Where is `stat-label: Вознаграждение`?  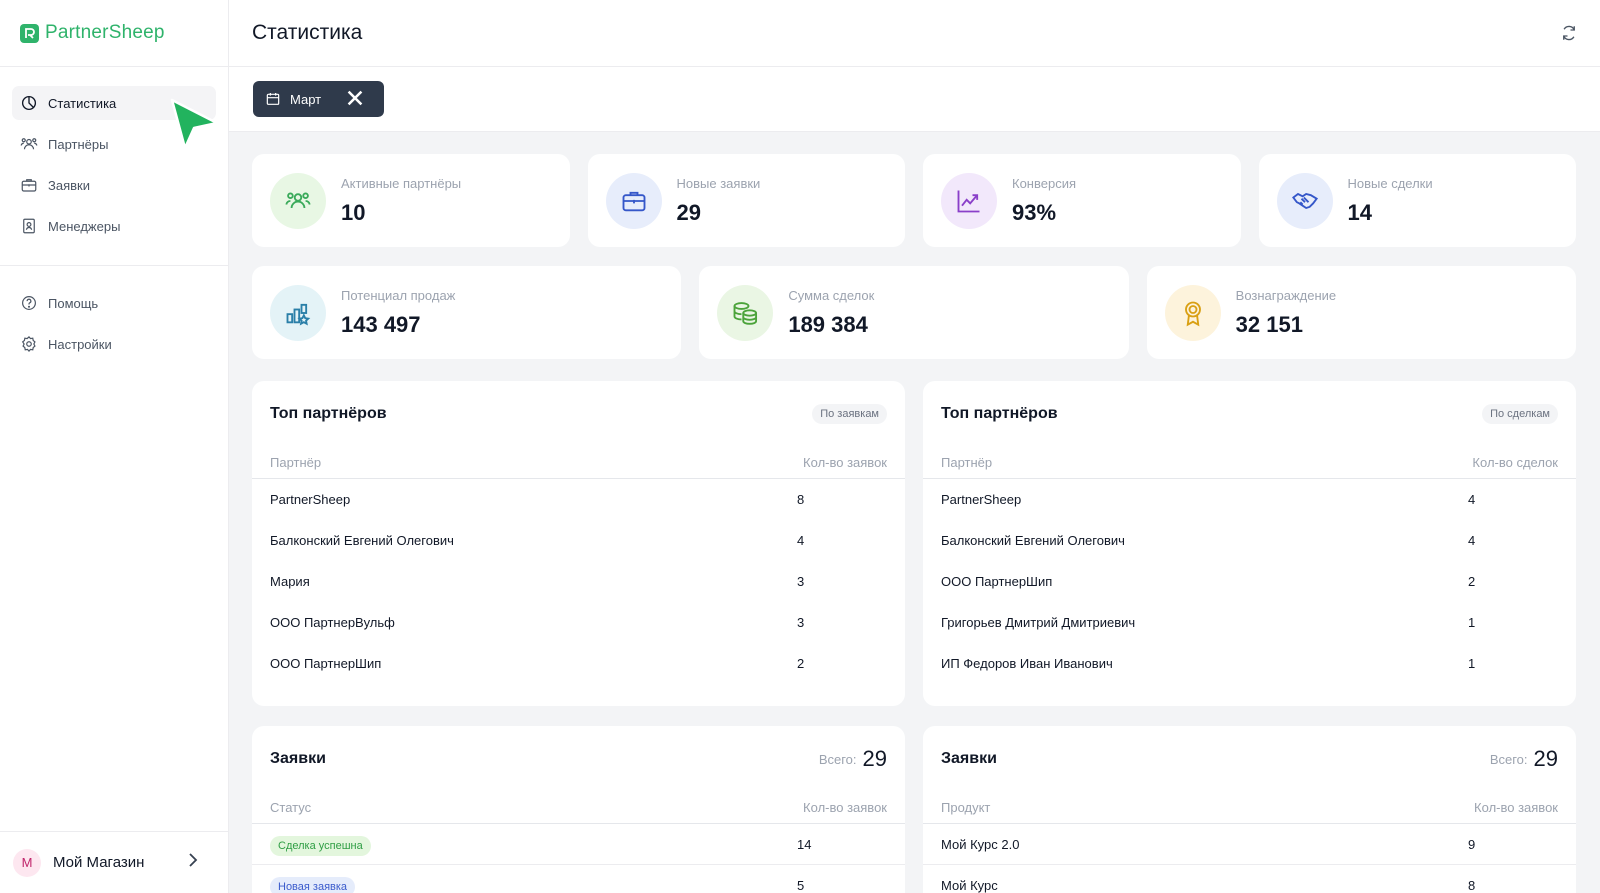
stat-label: Вознаграждение is located at coordinates (1286, 295).